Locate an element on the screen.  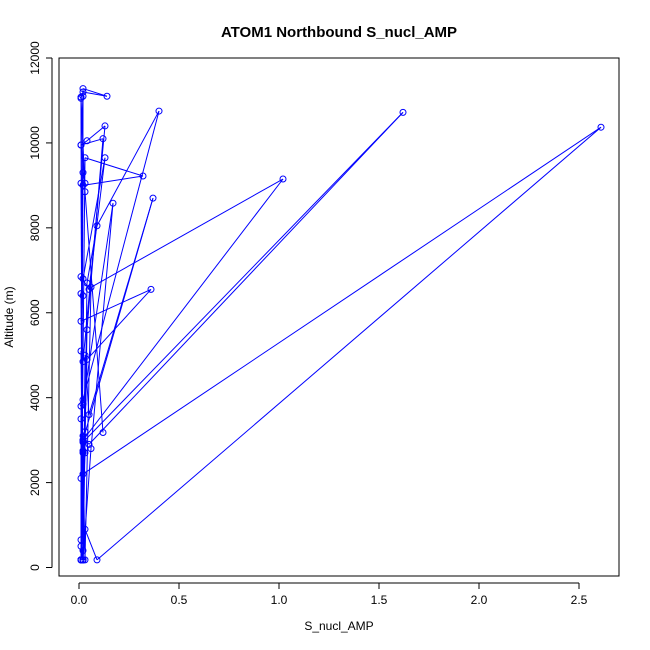
x-tick-label: 0.5 is located at coordinates (179, 600).